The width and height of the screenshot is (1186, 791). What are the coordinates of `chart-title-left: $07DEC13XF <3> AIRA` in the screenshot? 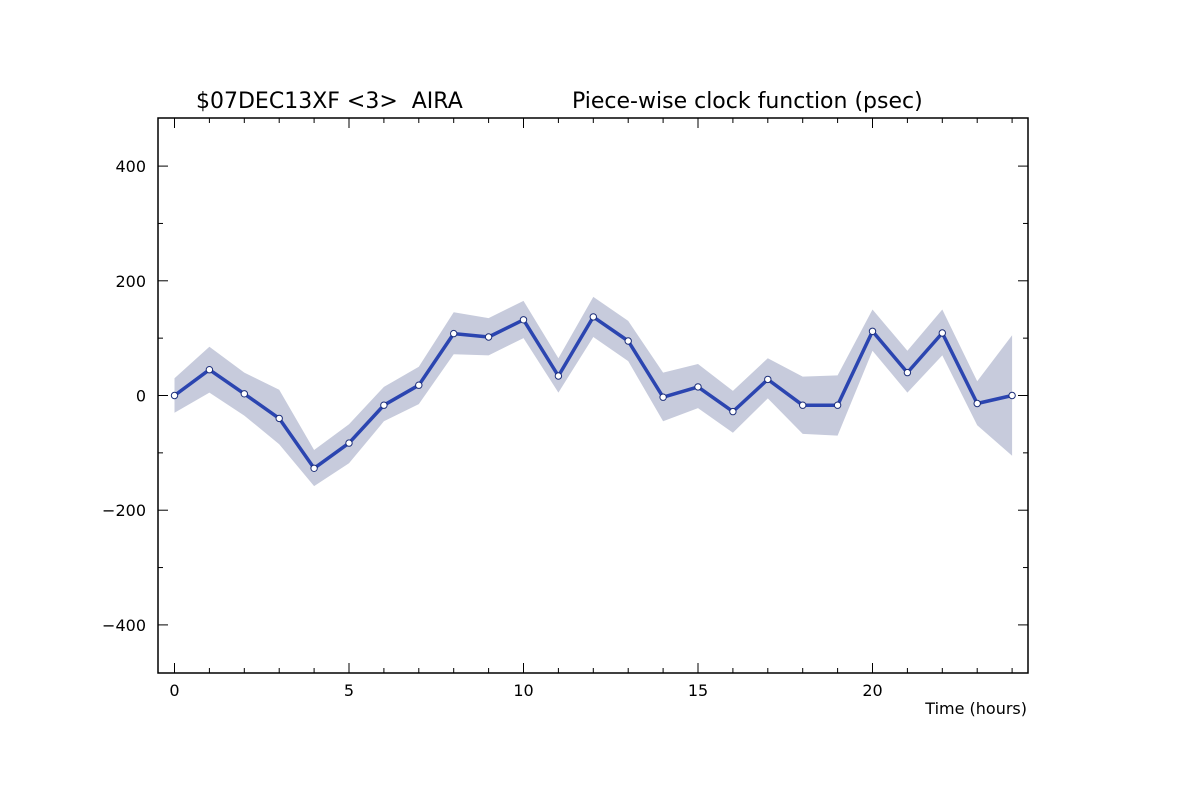 It's located at (329, 101).